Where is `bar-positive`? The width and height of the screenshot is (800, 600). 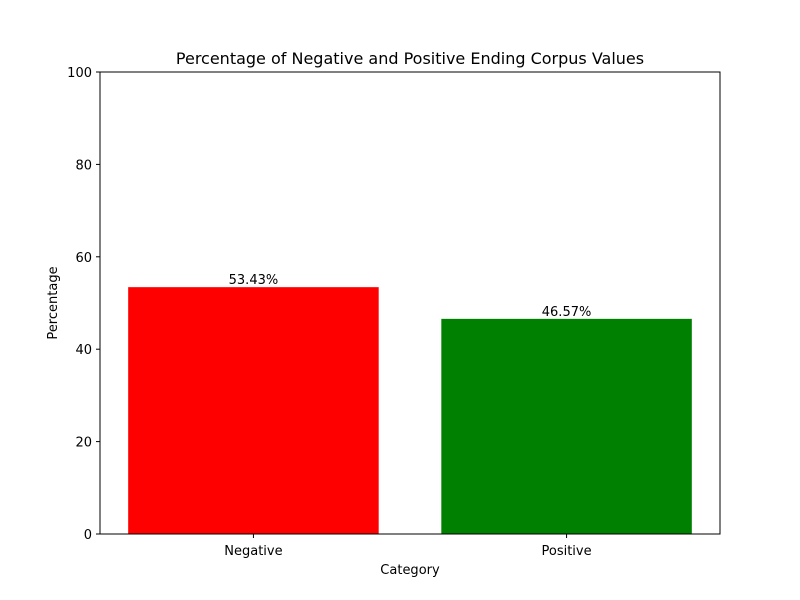 bar-positive is located at coordinates (566, 426).